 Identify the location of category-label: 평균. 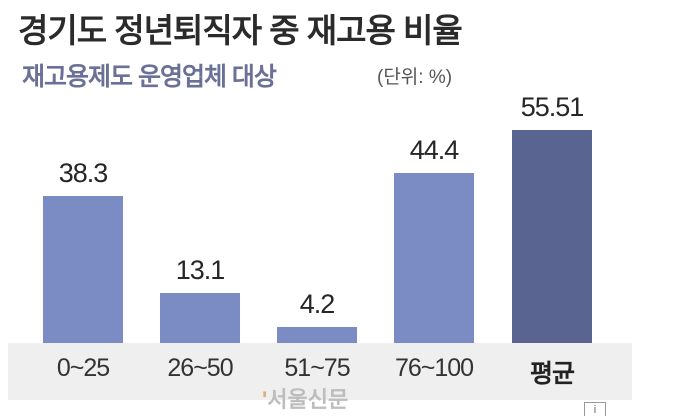
(552, 374).